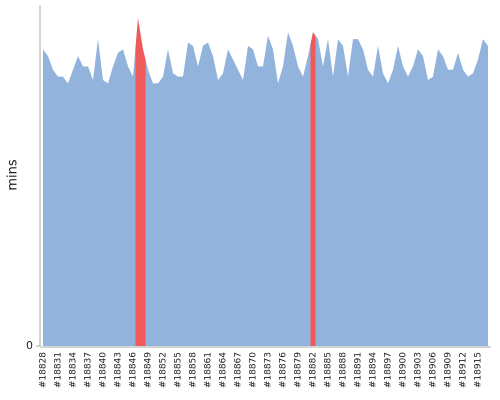 The image size is (500, 400). What do you see at coordinates (59, 370) in the screenshot?
I see `x-tick-label: #18831` at bounding box center [59, 370].